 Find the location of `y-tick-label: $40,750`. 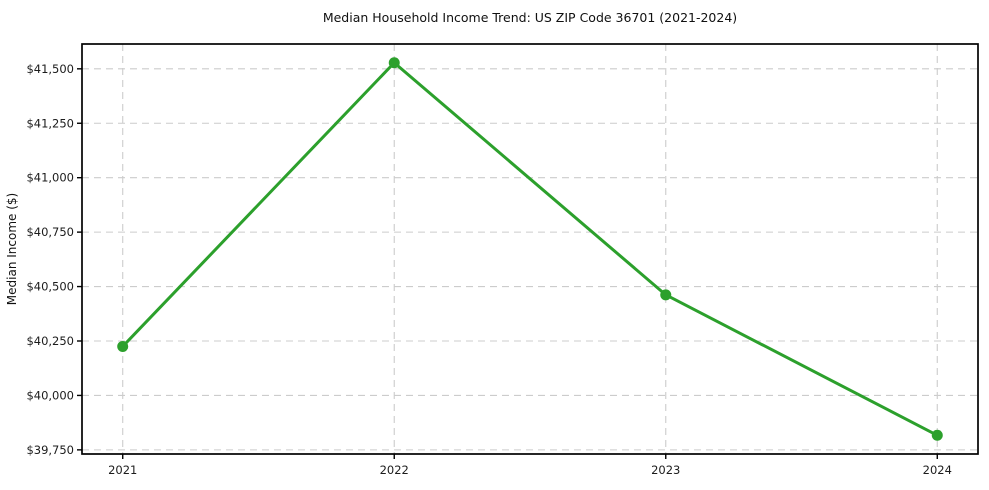

y-tick-label: $40,750 is located at coordinates (50, 232).